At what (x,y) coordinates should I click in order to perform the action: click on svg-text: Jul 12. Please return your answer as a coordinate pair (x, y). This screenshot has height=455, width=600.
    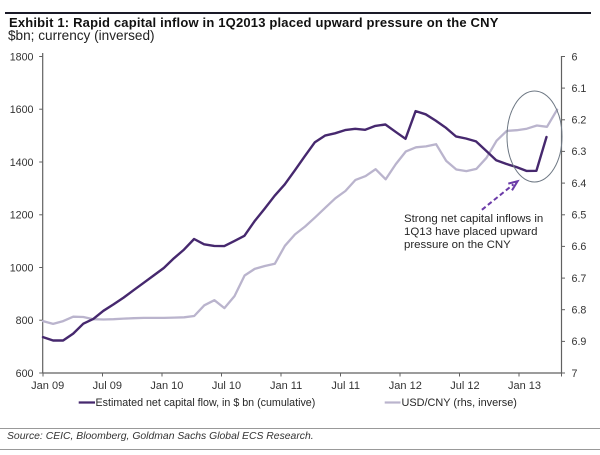
    Looking at the image, I should click on (464, 386).